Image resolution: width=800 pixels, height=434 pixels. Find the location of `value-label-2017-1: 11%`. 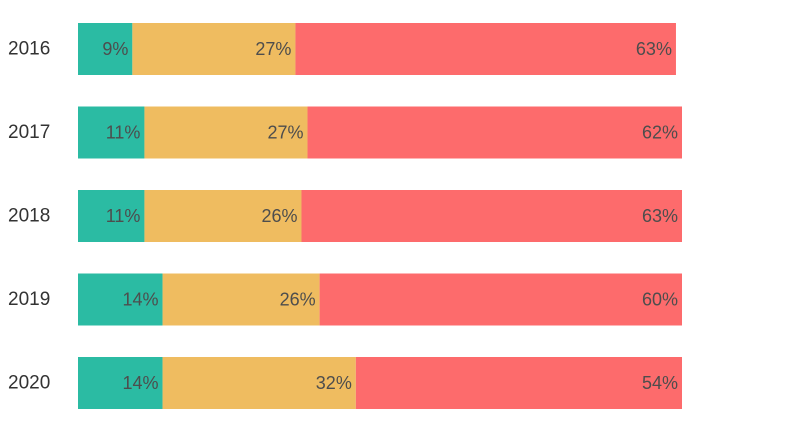

value-label-2017-1: 11% is located at coordinates (123, 133).